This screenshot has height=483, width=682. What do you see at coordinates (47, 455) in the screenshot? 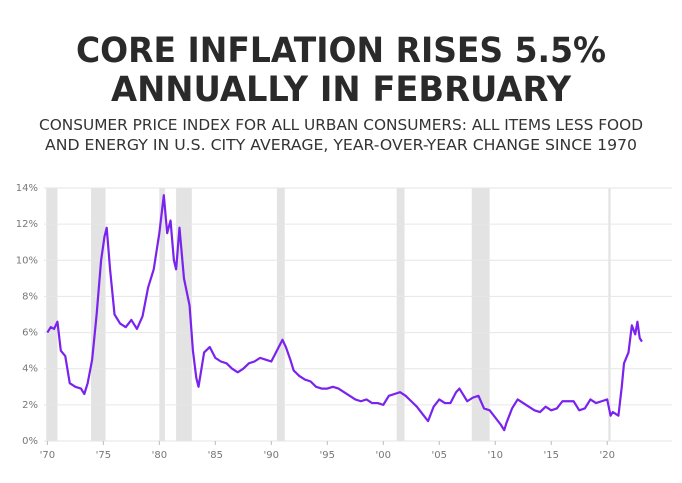
I see `x-tick-label: '70` at bounding box center [47, 455].